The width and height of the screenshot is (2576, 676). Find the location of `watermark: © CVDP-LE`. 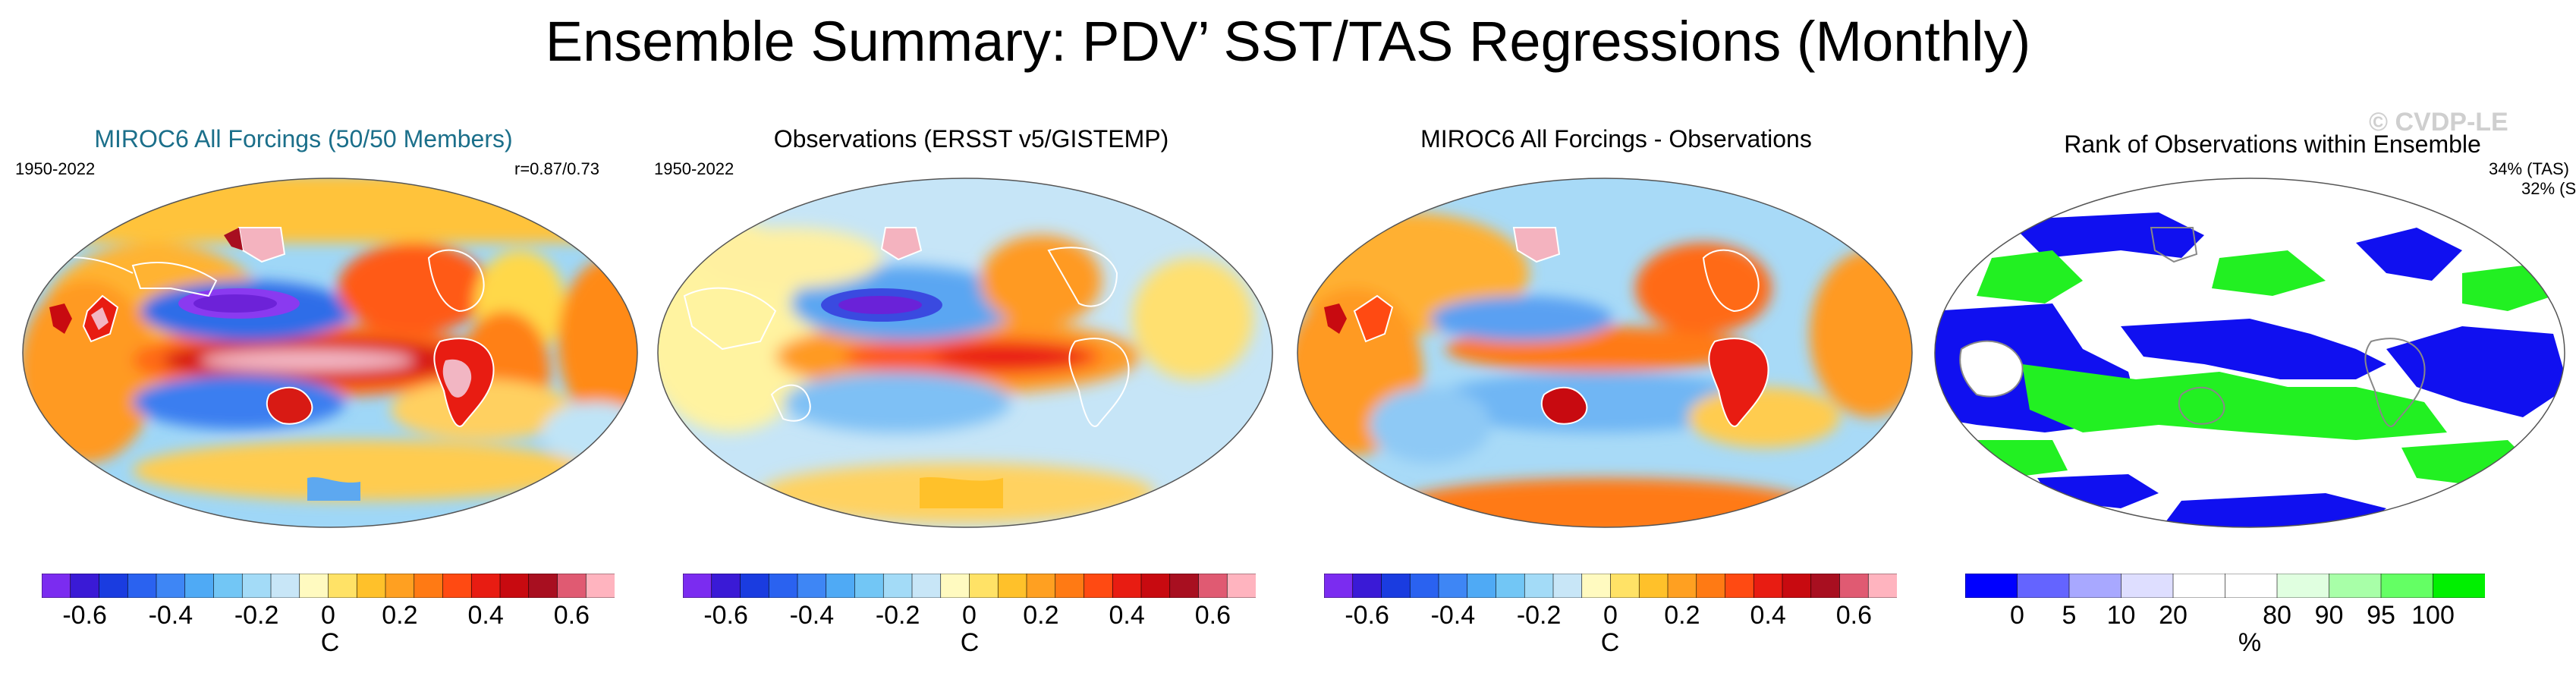

watermark: © CVDP-LE is located at coordinates (2438, 122).